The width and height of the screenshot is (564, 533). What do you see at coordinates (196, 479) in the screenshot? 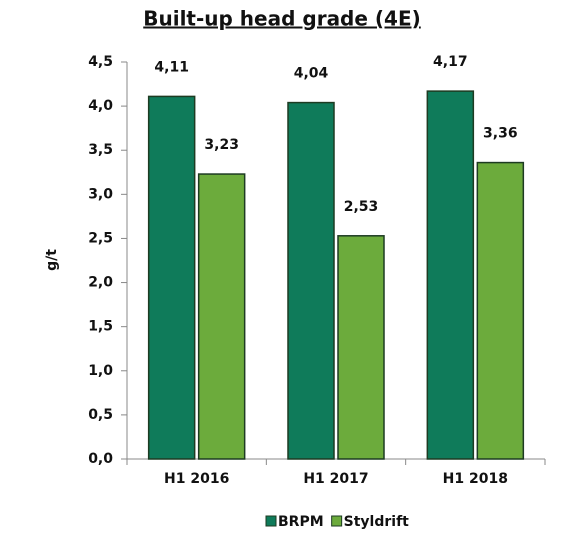
I see `x-tick-label: H1 2016` at bounding box center [196, 479].